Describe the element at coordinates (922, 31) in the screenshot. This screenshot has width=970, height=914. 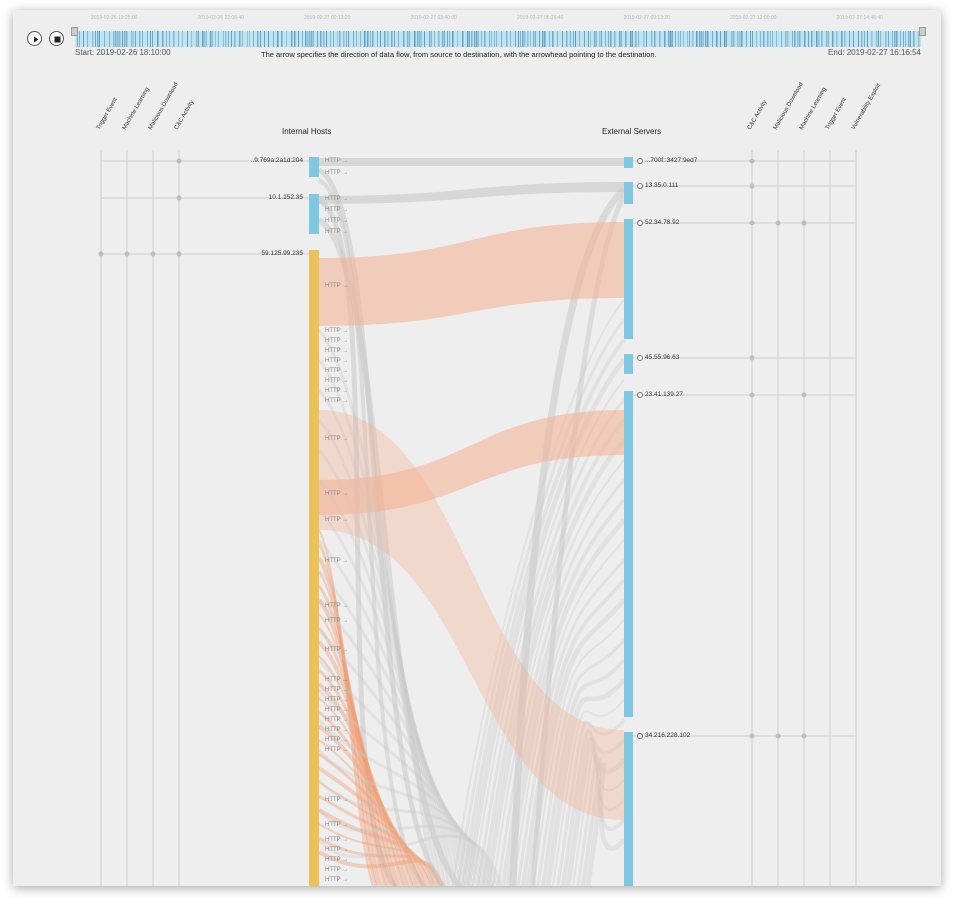
I see `timeline-handle-end` at that location.